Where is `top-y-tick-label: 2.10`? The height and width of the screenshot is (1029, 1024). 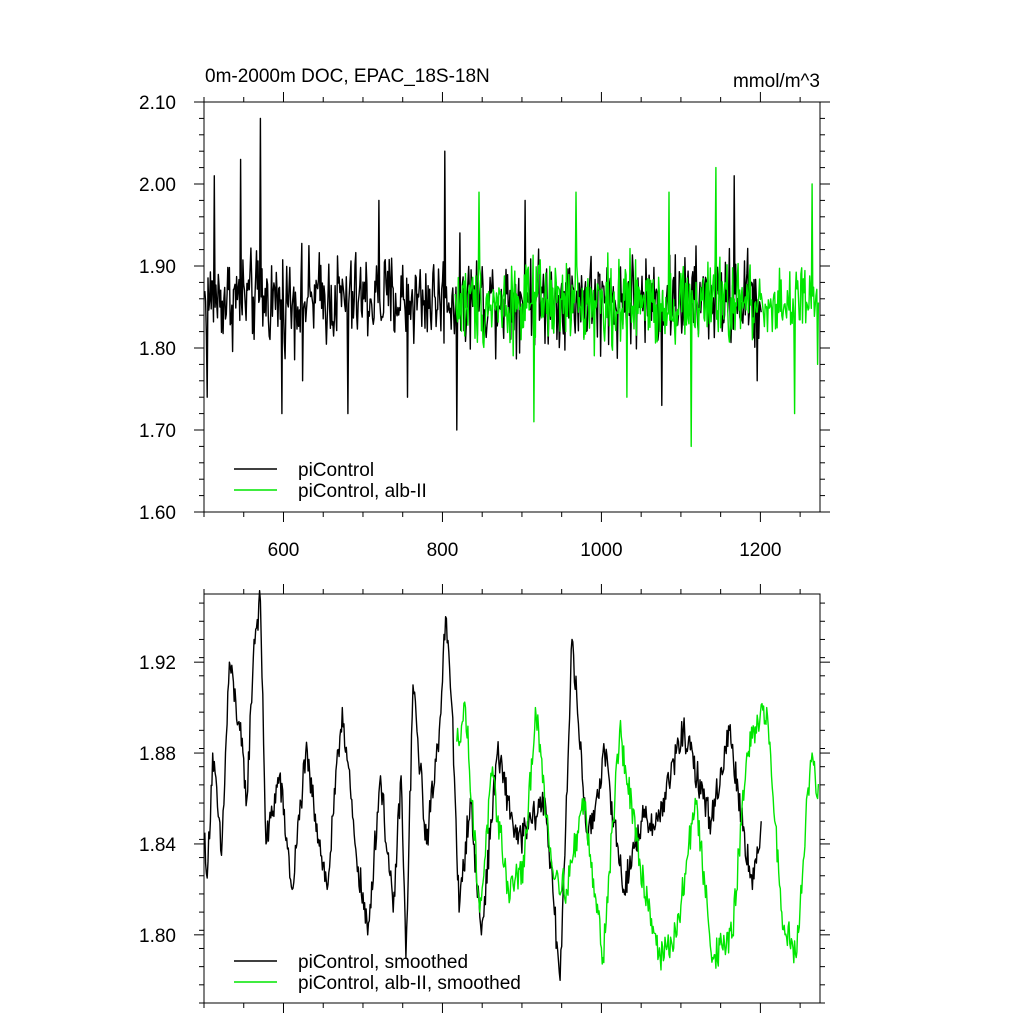
top-y-tick-label: 2.10 is located at coordinates (157, 103).